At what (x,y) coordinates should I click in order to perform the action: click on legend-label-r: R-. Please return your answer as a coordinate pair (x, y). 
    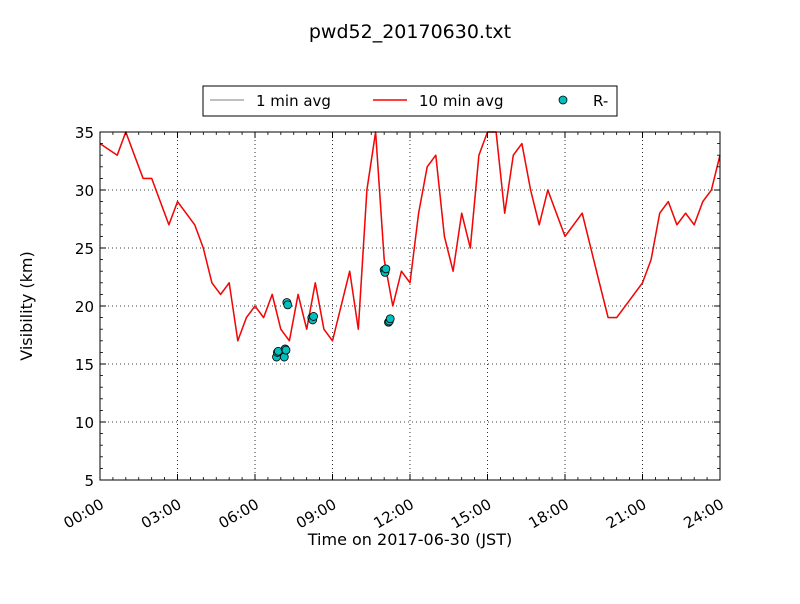
    Looking at the image, I should click on (600, 101).